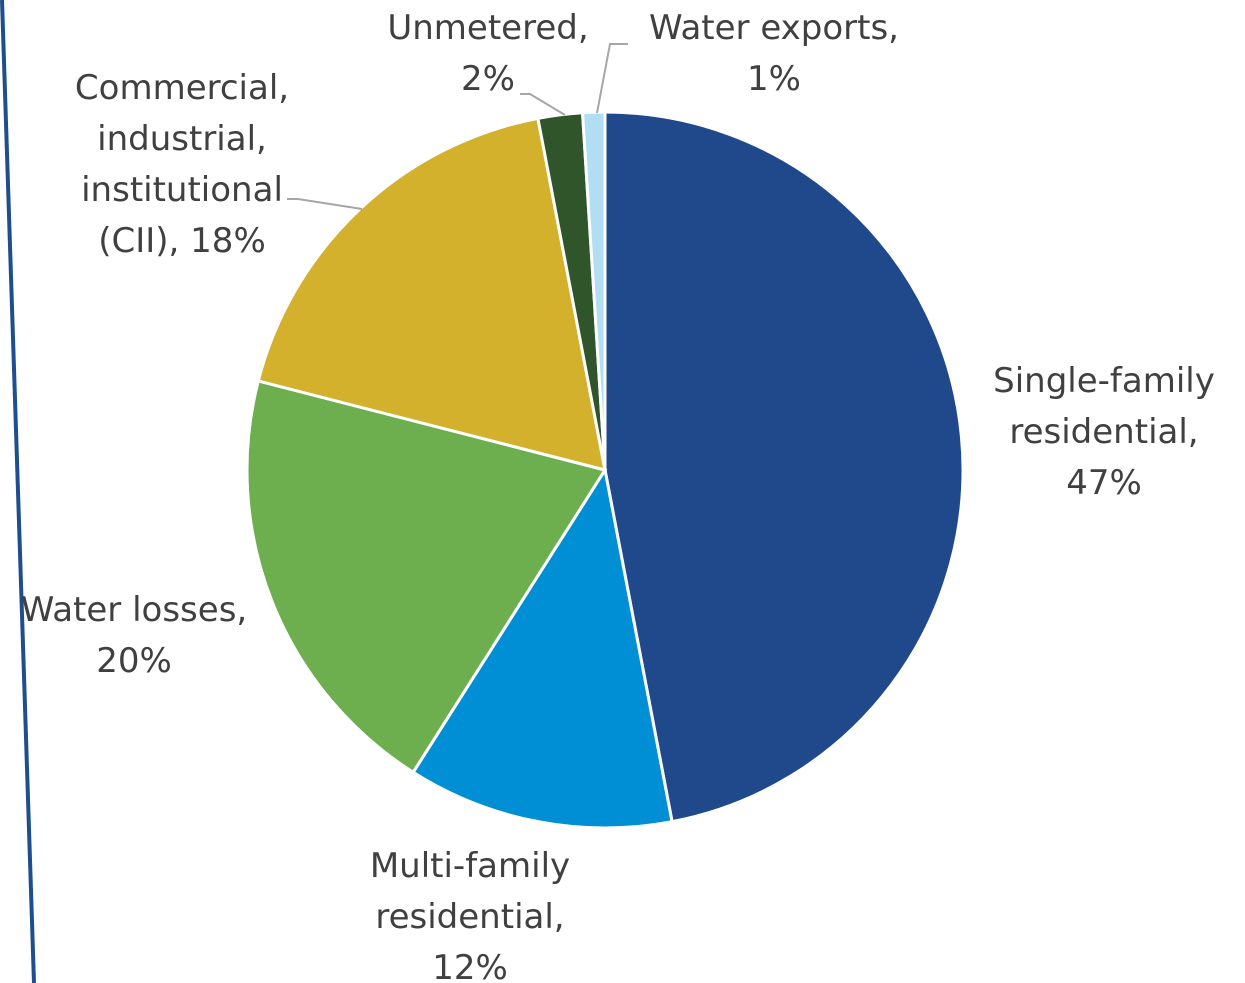  Describe the element at coordinates (134, 635) in the screenshot. I see `data-label-water-losses: Water losses, 20%` at that location.